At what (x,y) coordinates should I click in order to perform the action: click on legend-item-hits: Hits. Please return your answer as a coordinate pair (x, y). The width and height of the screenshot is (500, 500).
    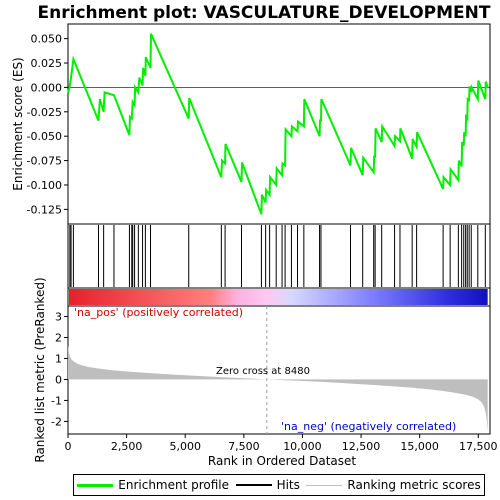
    Looking at the image, I should click on (267, 485).